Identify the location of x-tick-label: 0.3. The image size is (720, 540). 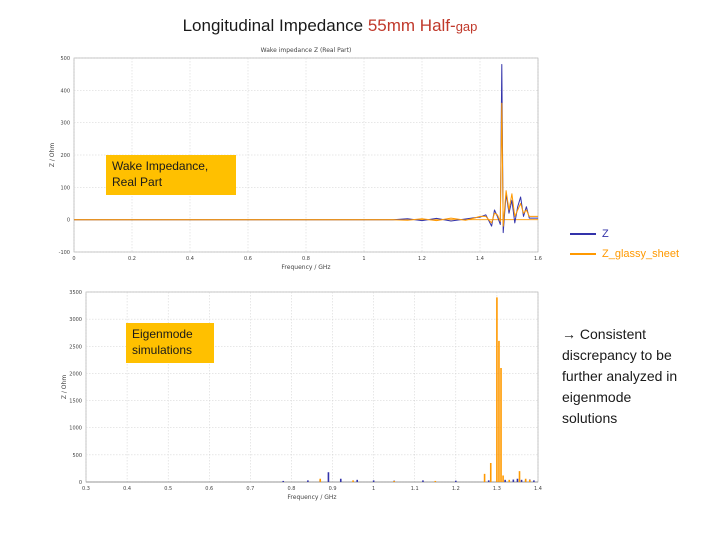
(86, 489).